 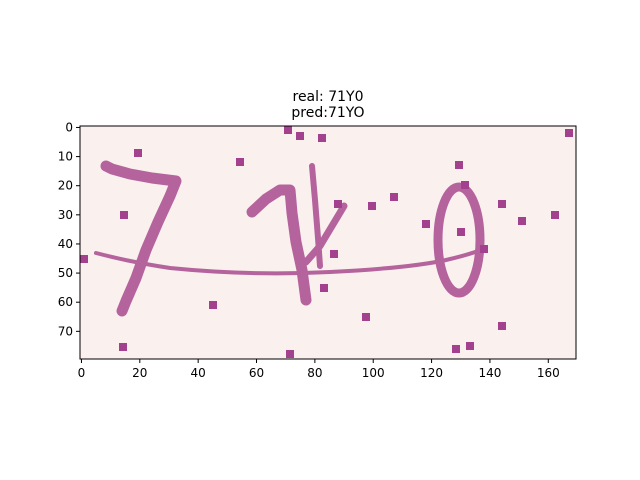 I want to click on y-tick-label: 40, so click(x=65, y=244).